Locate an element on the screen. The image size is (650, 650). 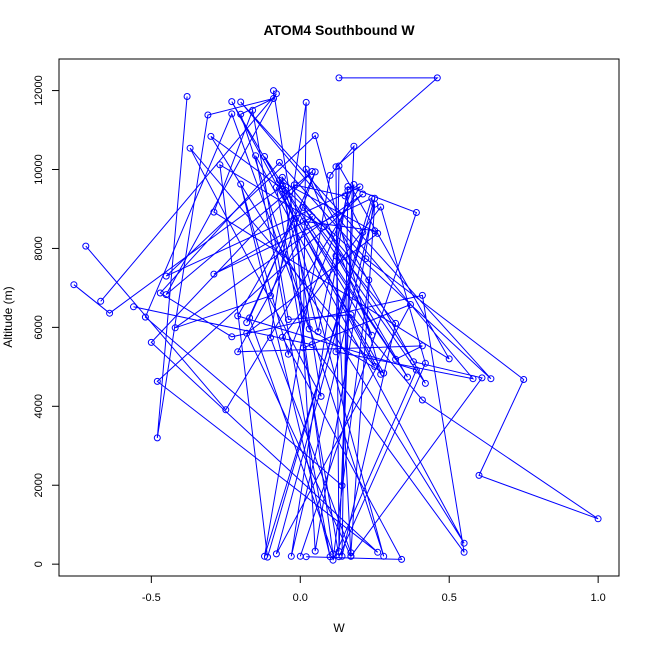
y-tick-label: 12000 is located at coordinates (39, 90).